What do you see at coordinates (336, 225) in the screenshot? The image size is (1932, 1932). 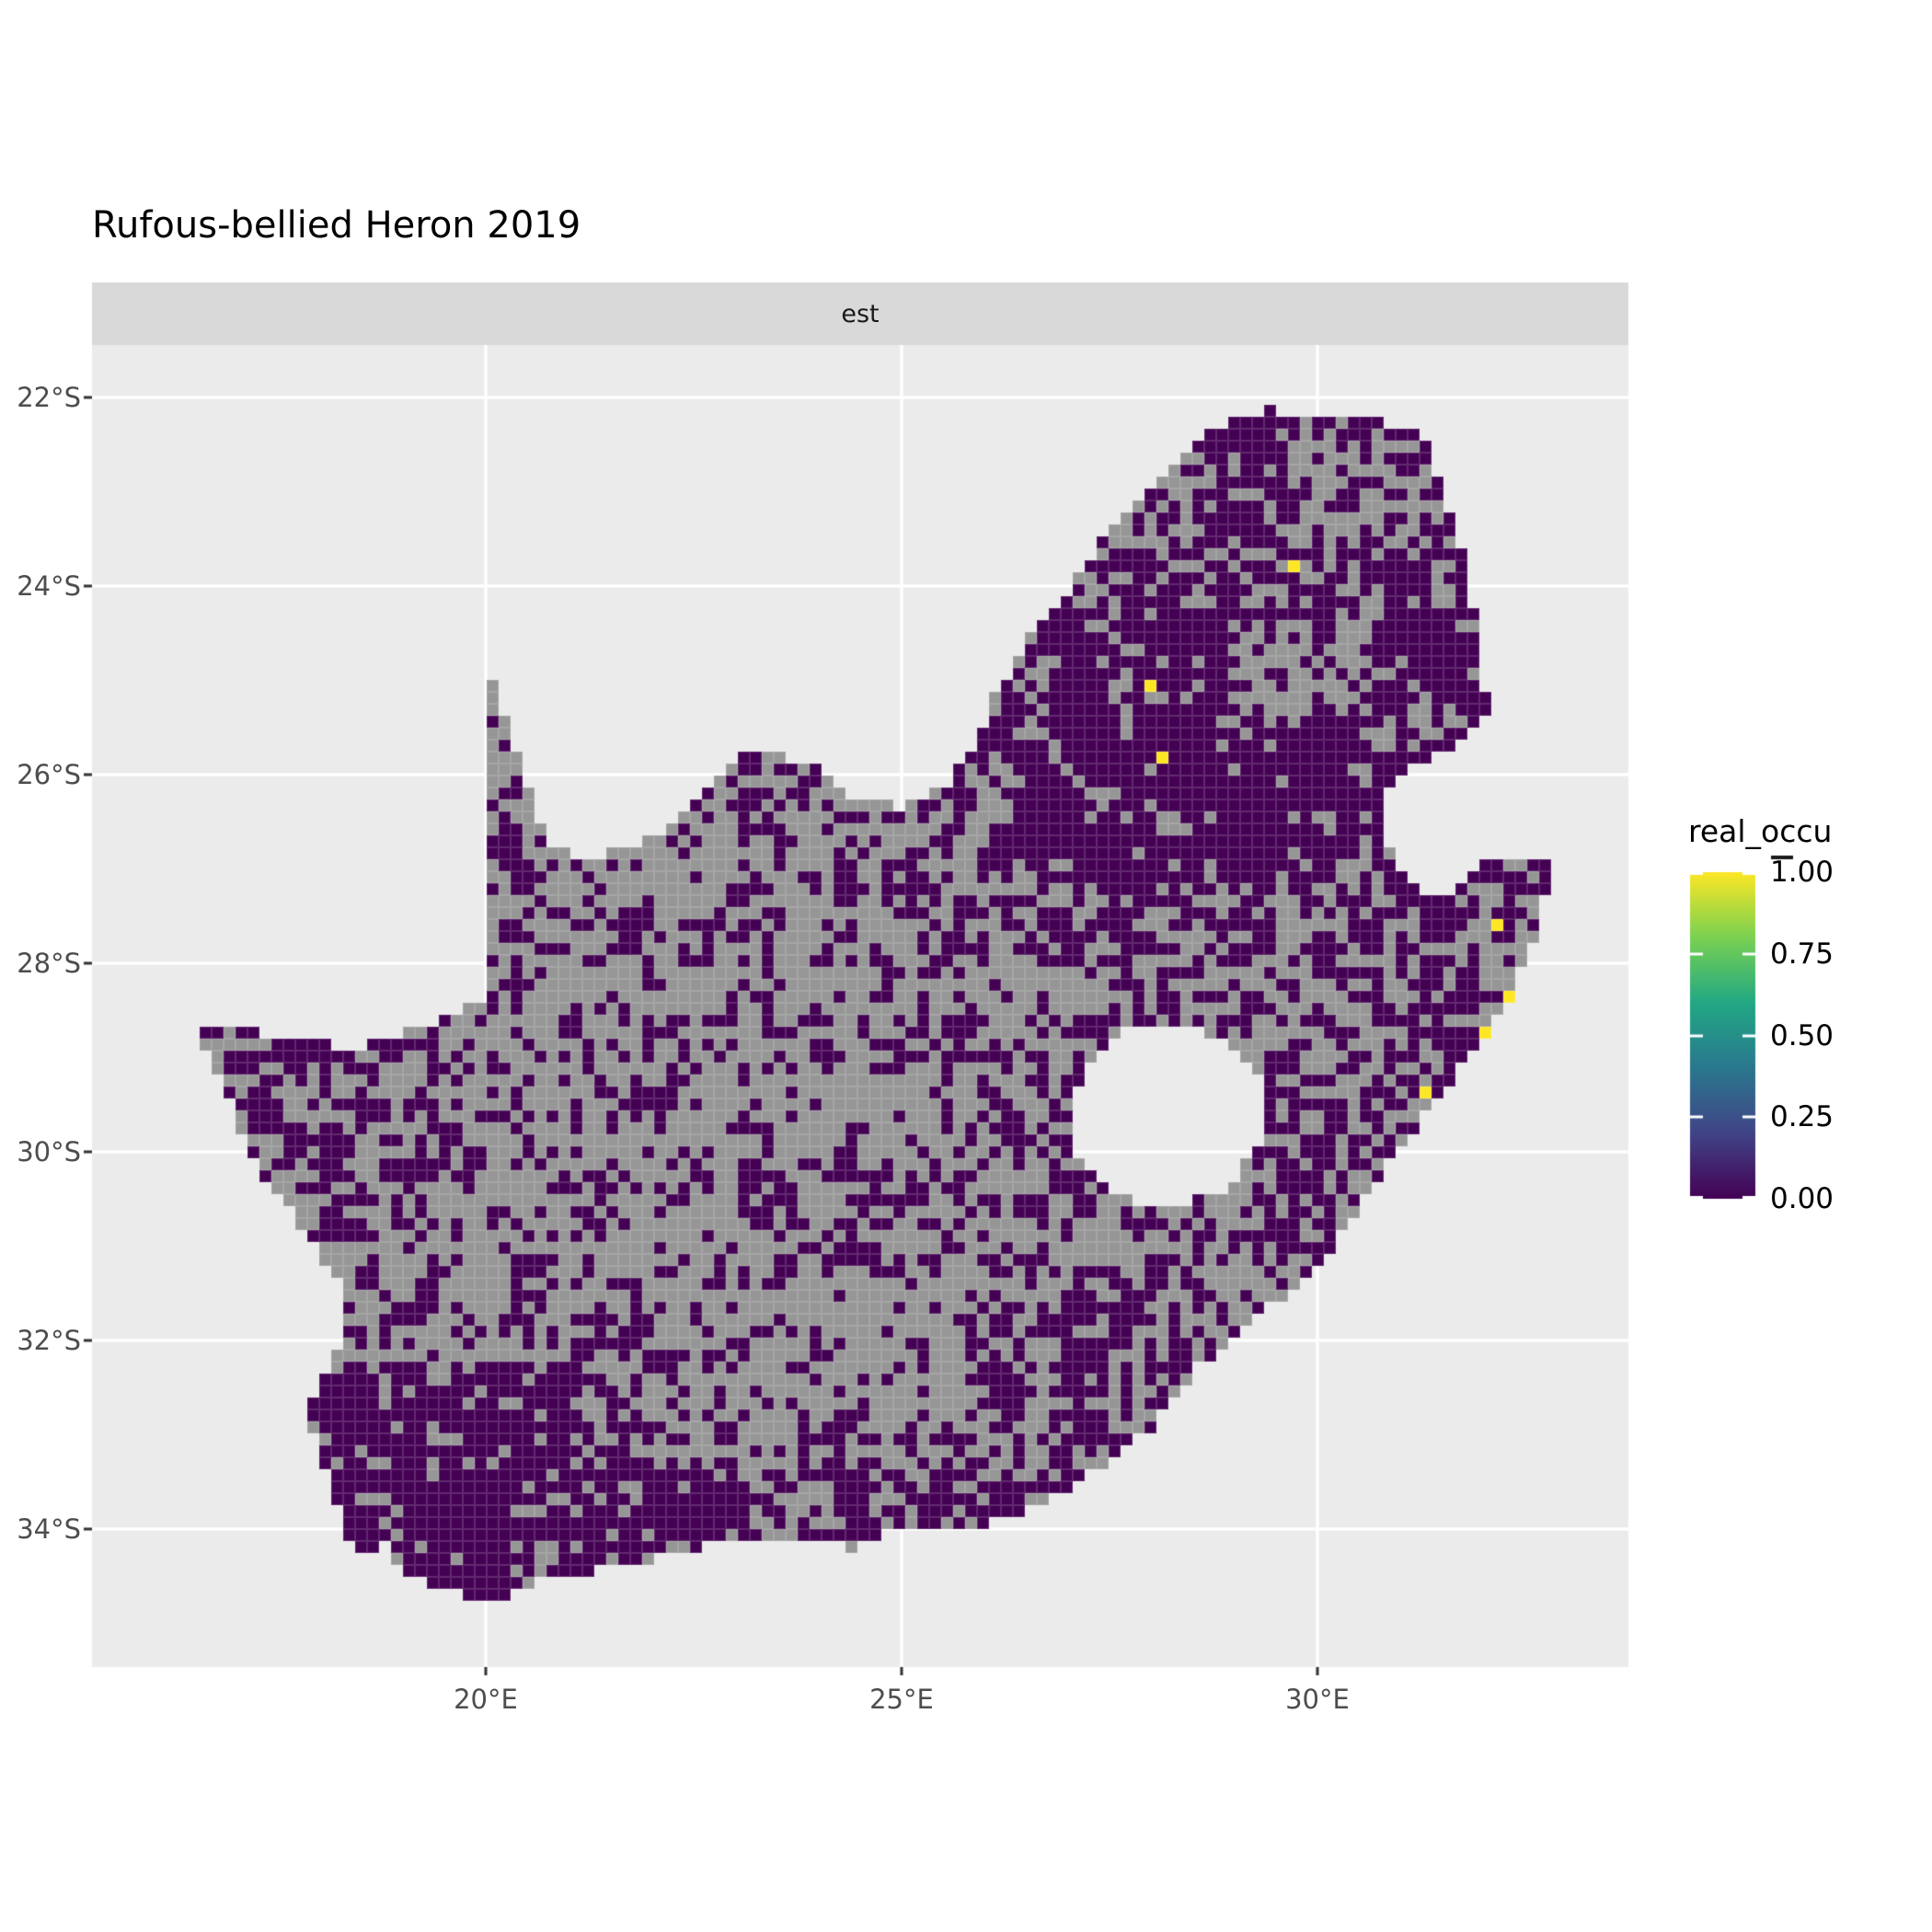 I see `plot-title: Rufous-bellied Heron 2019` at bounding box center [336, 225].